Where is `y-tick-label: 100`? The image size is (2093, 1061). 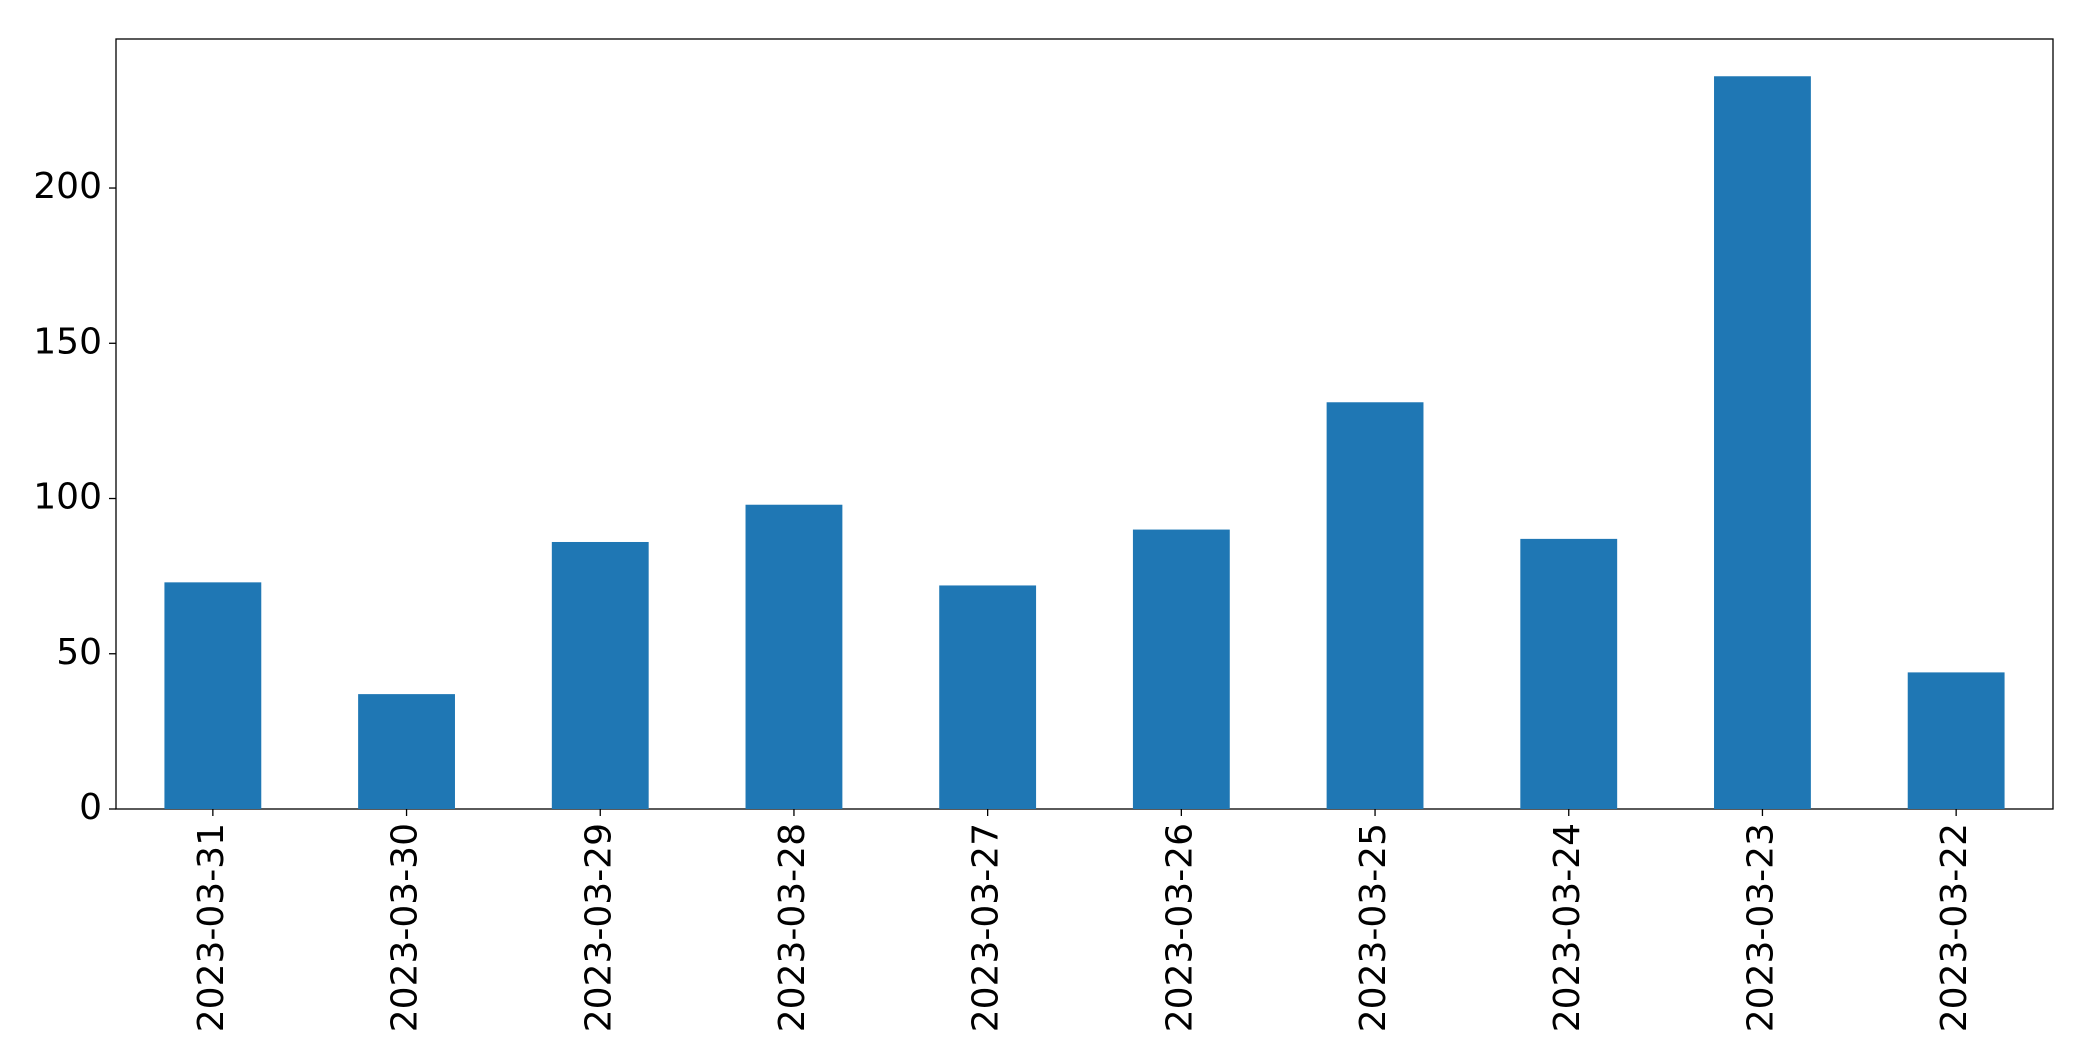 y-tick-label: 100 is located at coordinates (67, 497).